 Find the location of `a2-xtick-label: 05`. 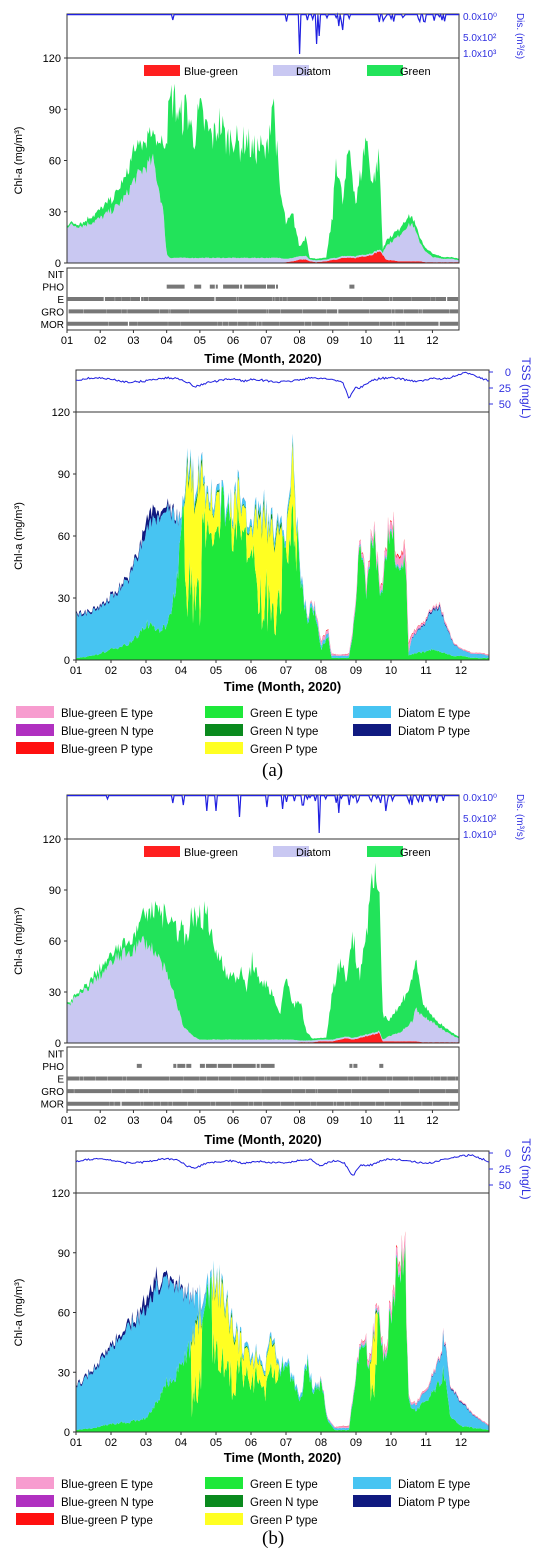

a2-xtick-label: 05 is located at coordinates (216, 671).